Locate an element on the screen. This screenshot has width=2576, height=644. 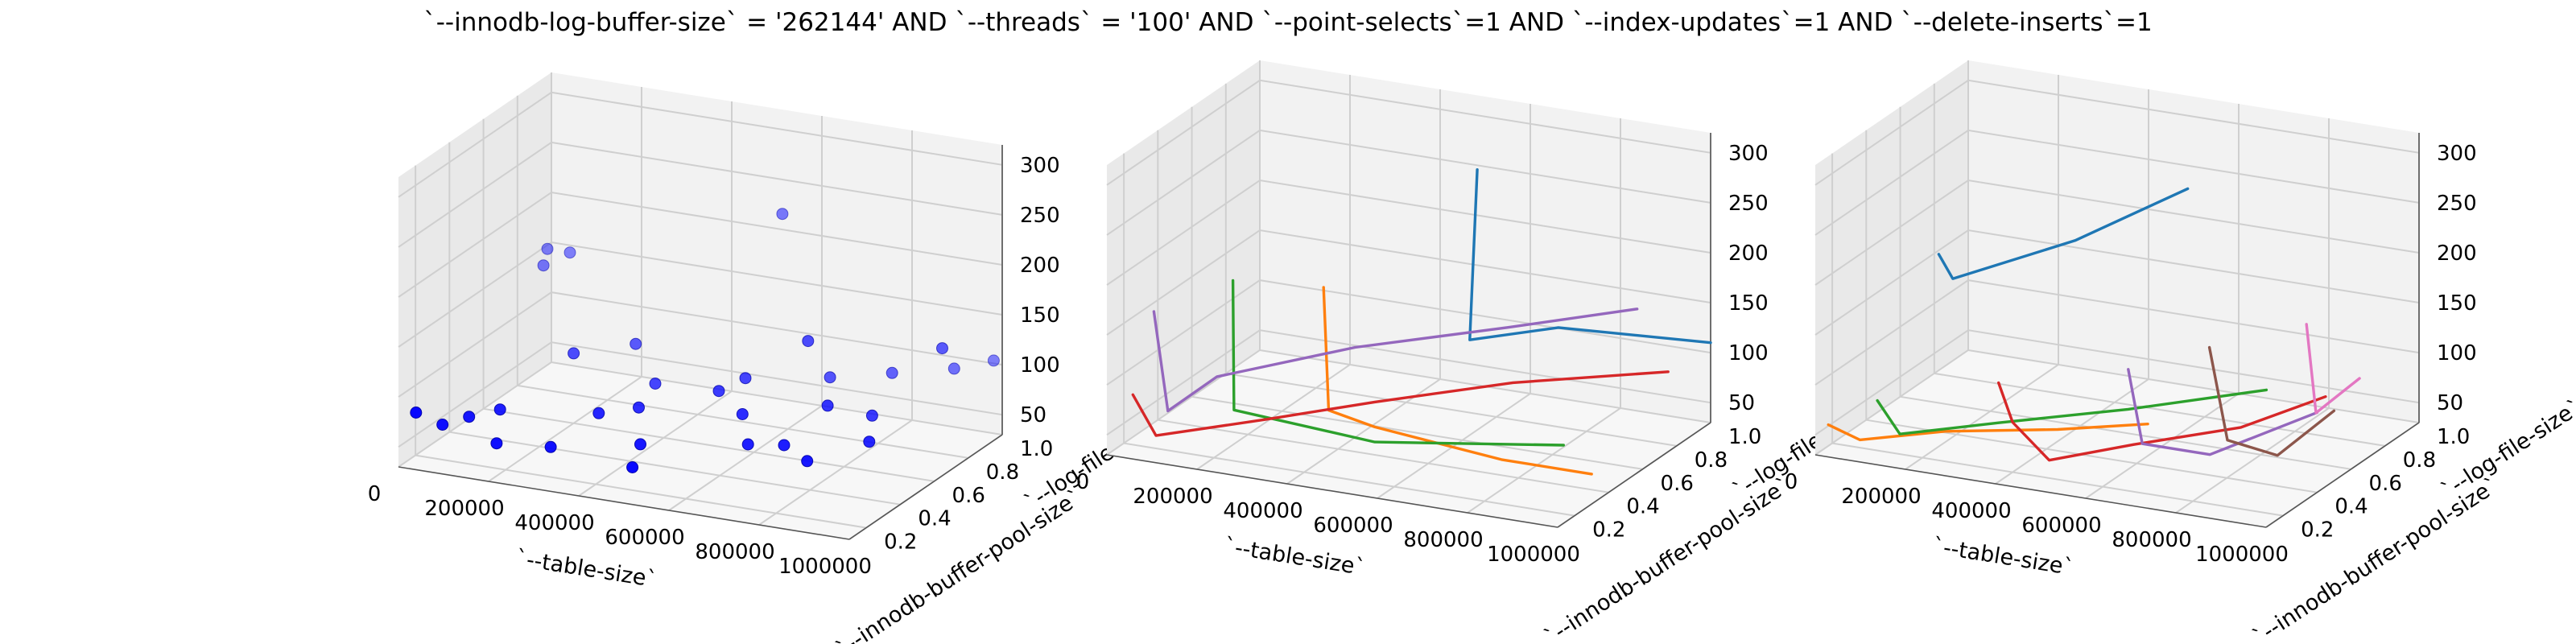
x-tick-label: 800000 is located at coordinates (734, 552).